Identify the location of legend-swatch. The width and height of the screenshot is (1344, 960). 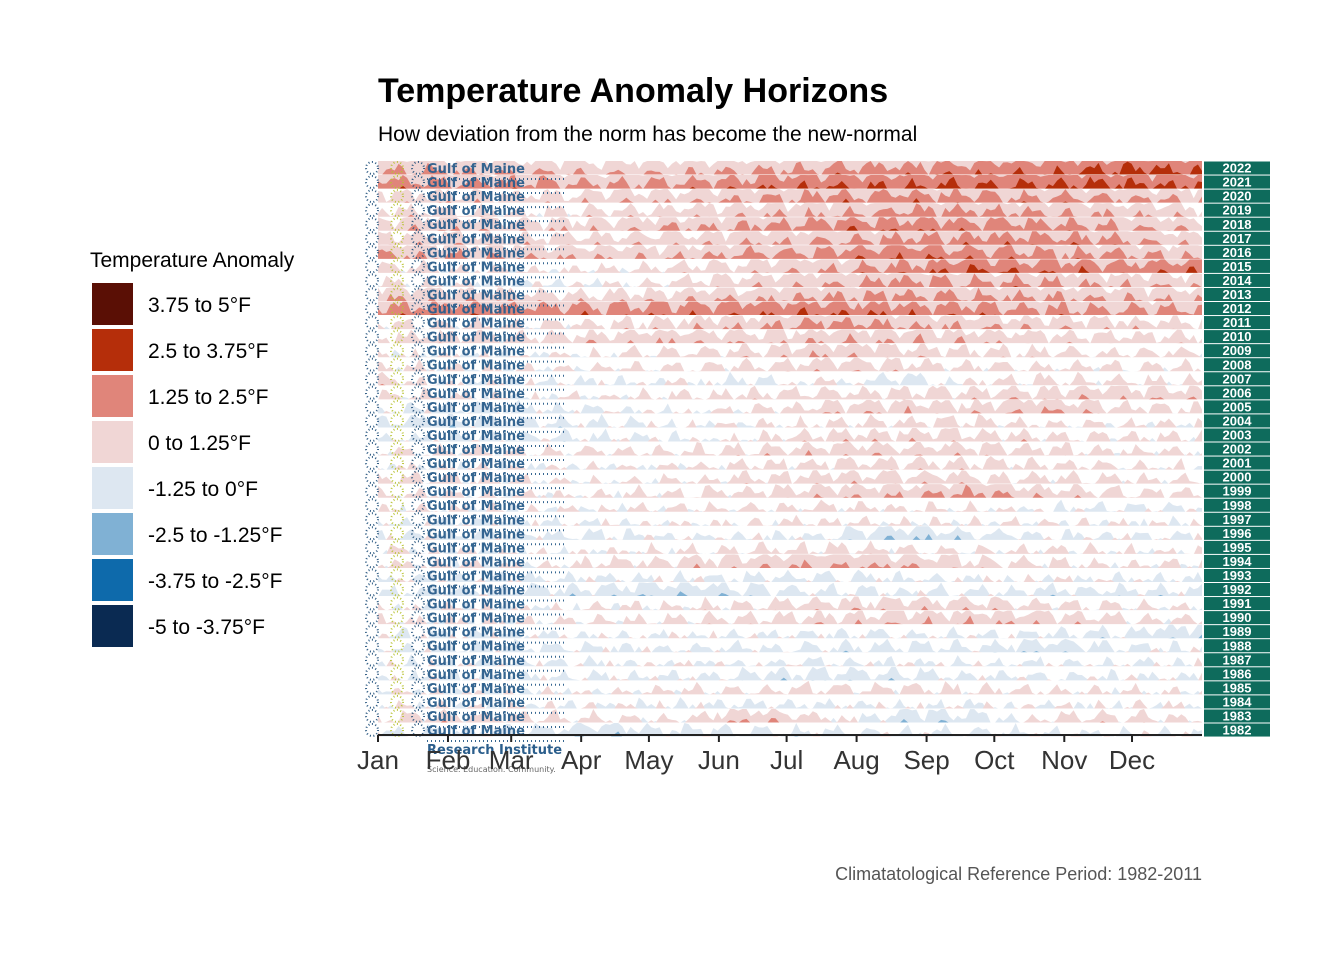
(112, 304).